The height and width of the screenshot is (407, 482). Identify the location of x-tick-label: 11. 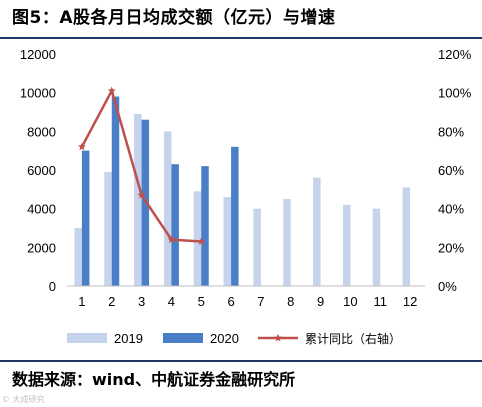
(381, 301).